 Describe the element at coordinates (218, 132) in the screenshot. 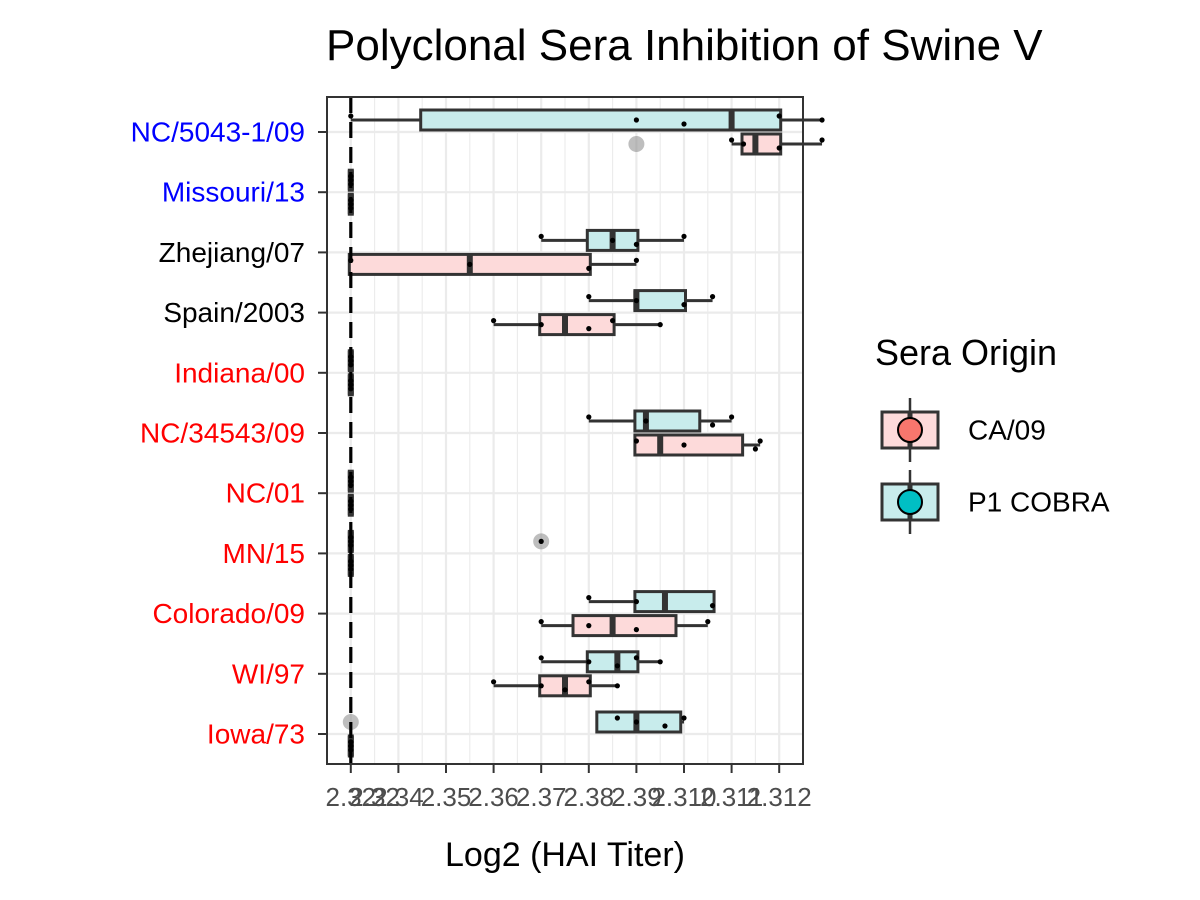

I see `y-tick-label: NC/5043-1/09` at that location.